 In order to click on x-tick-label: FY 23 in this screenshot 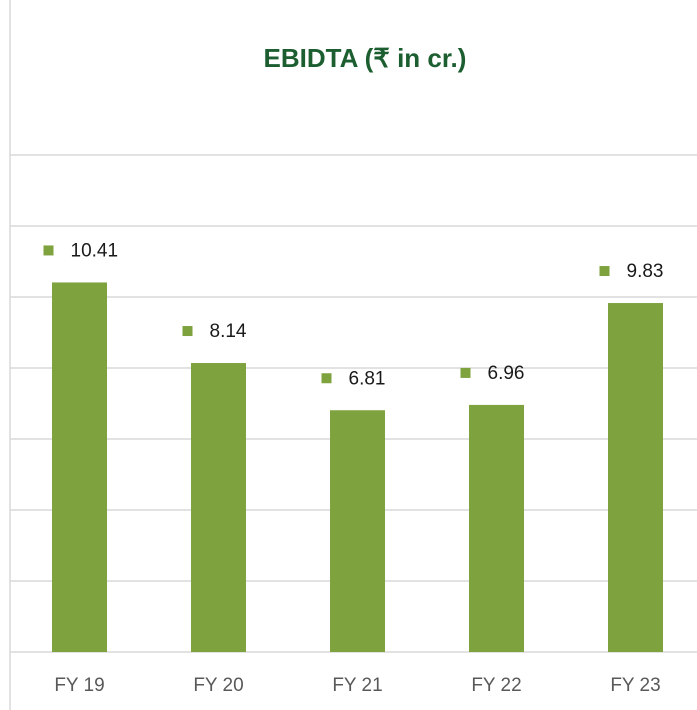, I will do `click(635, 685)`.